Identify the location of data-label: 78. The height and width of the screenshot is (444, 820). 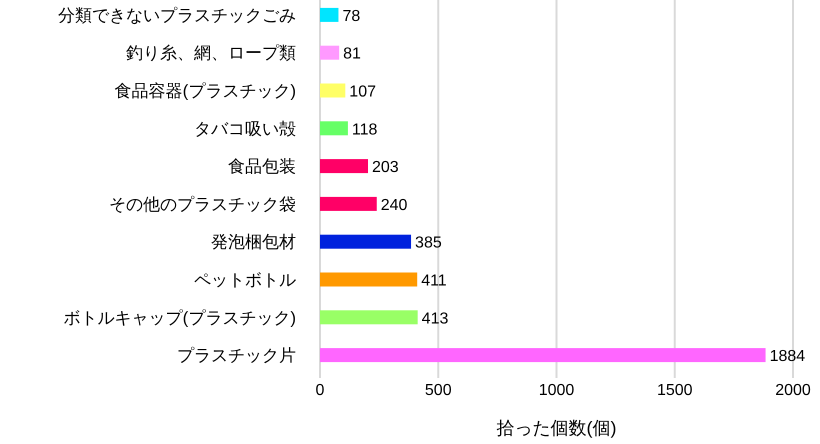
(351, 16).